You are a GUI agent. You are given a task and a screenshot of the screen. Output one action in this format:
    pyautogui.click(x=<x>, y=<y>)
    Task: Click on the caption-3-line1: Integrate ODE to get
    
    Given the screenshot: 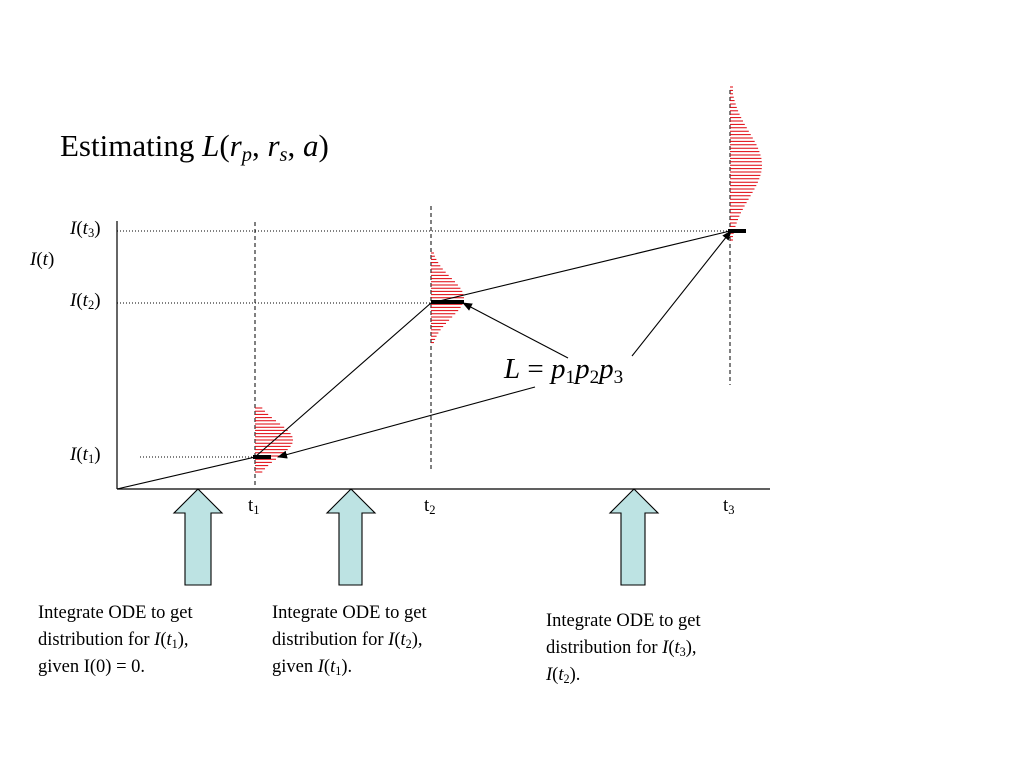 What is the action you would take?
    pyautogui.click(x=623, y=621)
    